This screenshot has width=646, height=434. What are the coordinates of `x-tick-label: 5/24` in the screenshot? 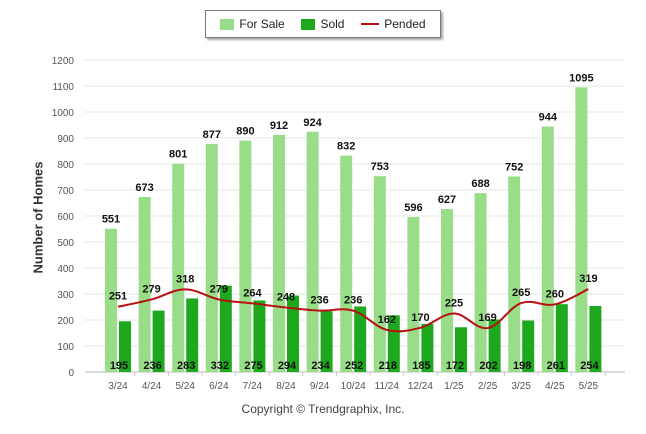 It's located at (185, 386).